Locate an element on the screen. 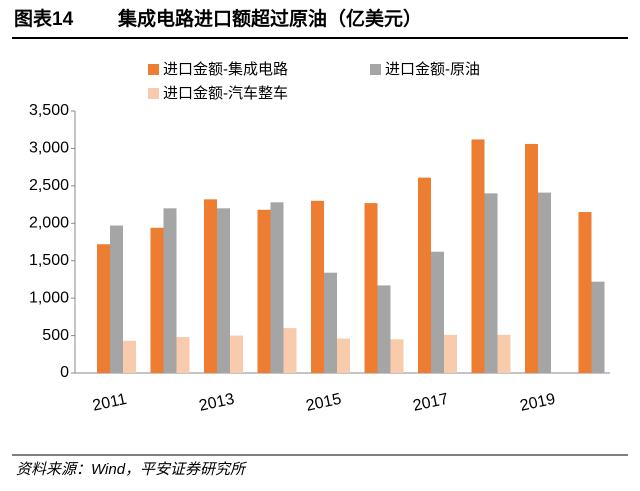 This screenshot has width=640, height=491. x-tick-label: 2011 is located at coordinates (109, 403).